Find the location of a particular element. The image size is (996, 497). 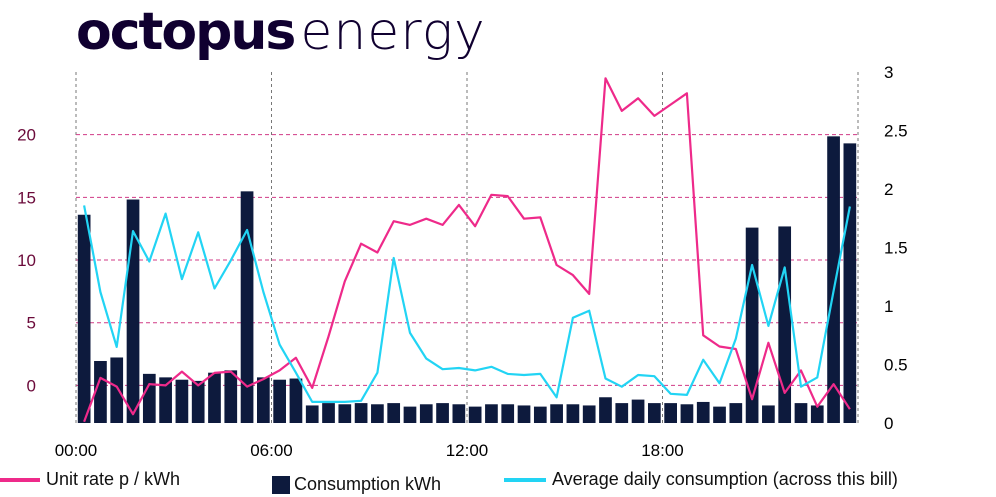

legend-unit-rate: Unit rate p / kWh is located at coordinates (90, 479).